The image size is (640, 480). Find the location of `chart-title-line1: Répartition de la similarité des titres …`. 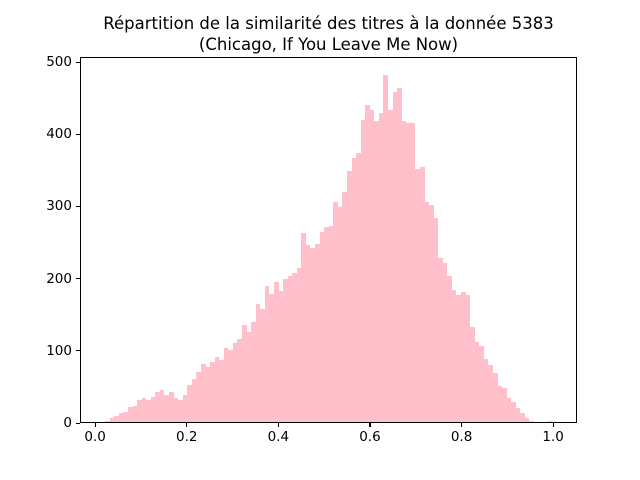

chart-title-line1: Répartition de la similarité des titres … is located at coordinates (328, 23).